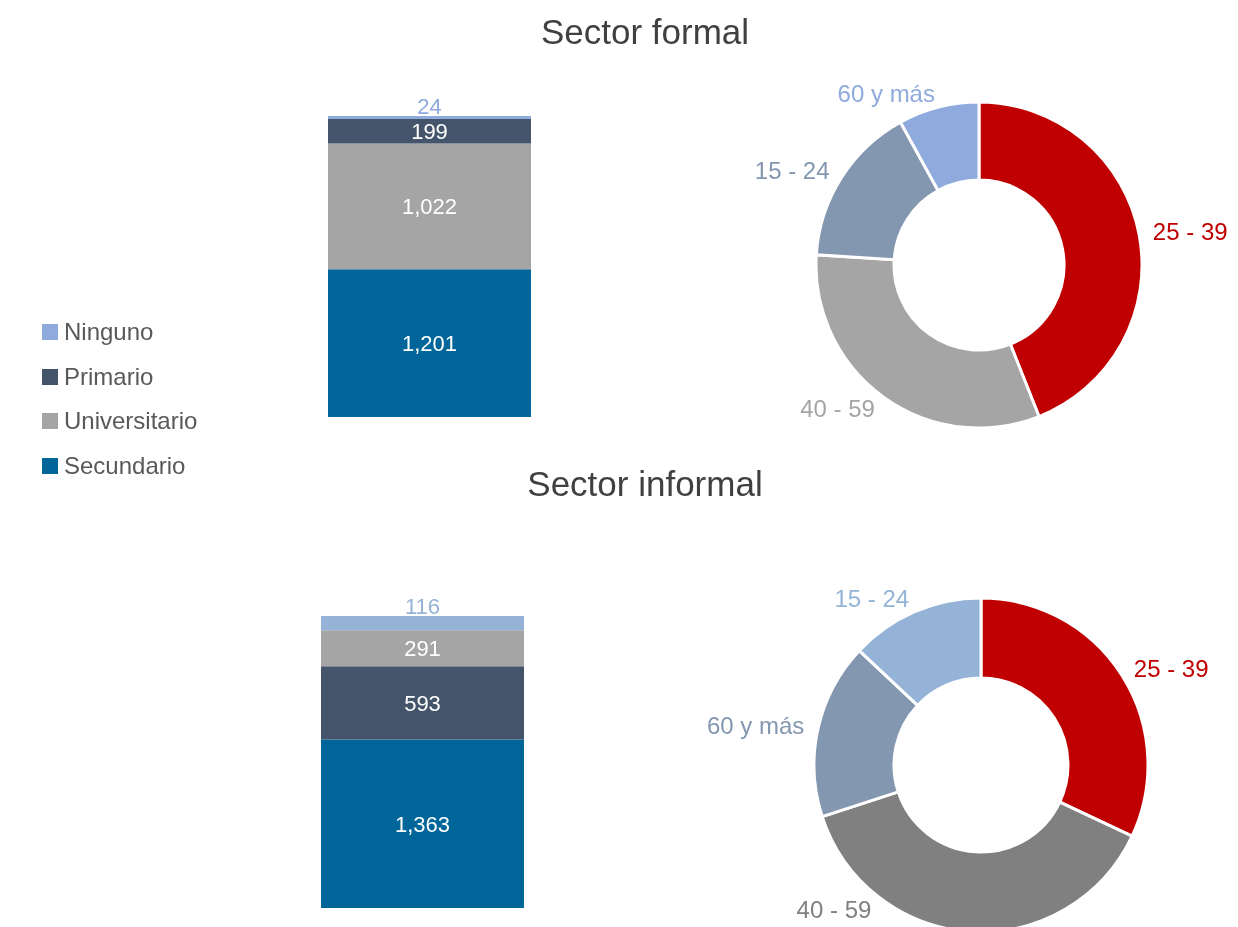  Describe the element at coordinates (645, 483) in the screenshot. I see `text: Sector informal` at that location.